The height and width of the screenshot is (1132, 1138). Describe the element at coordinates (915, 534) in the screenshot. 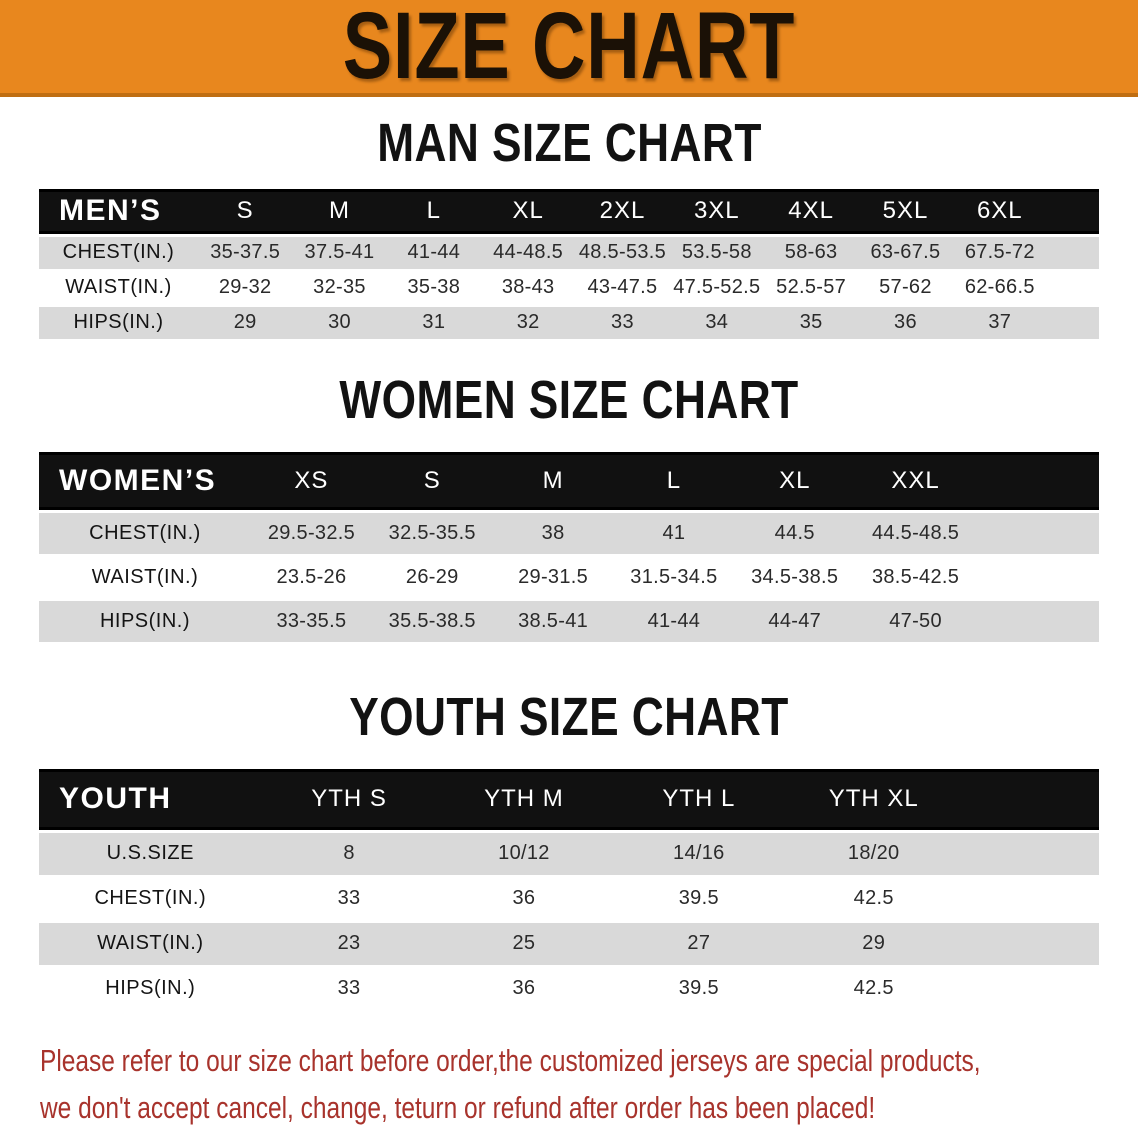

I see `measure-value: 44.5-48.5` at that location.